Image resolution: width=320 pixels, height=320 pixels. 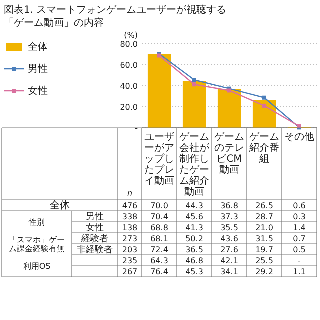 I want to click on text: 72.4, so click(x=159, y=250).